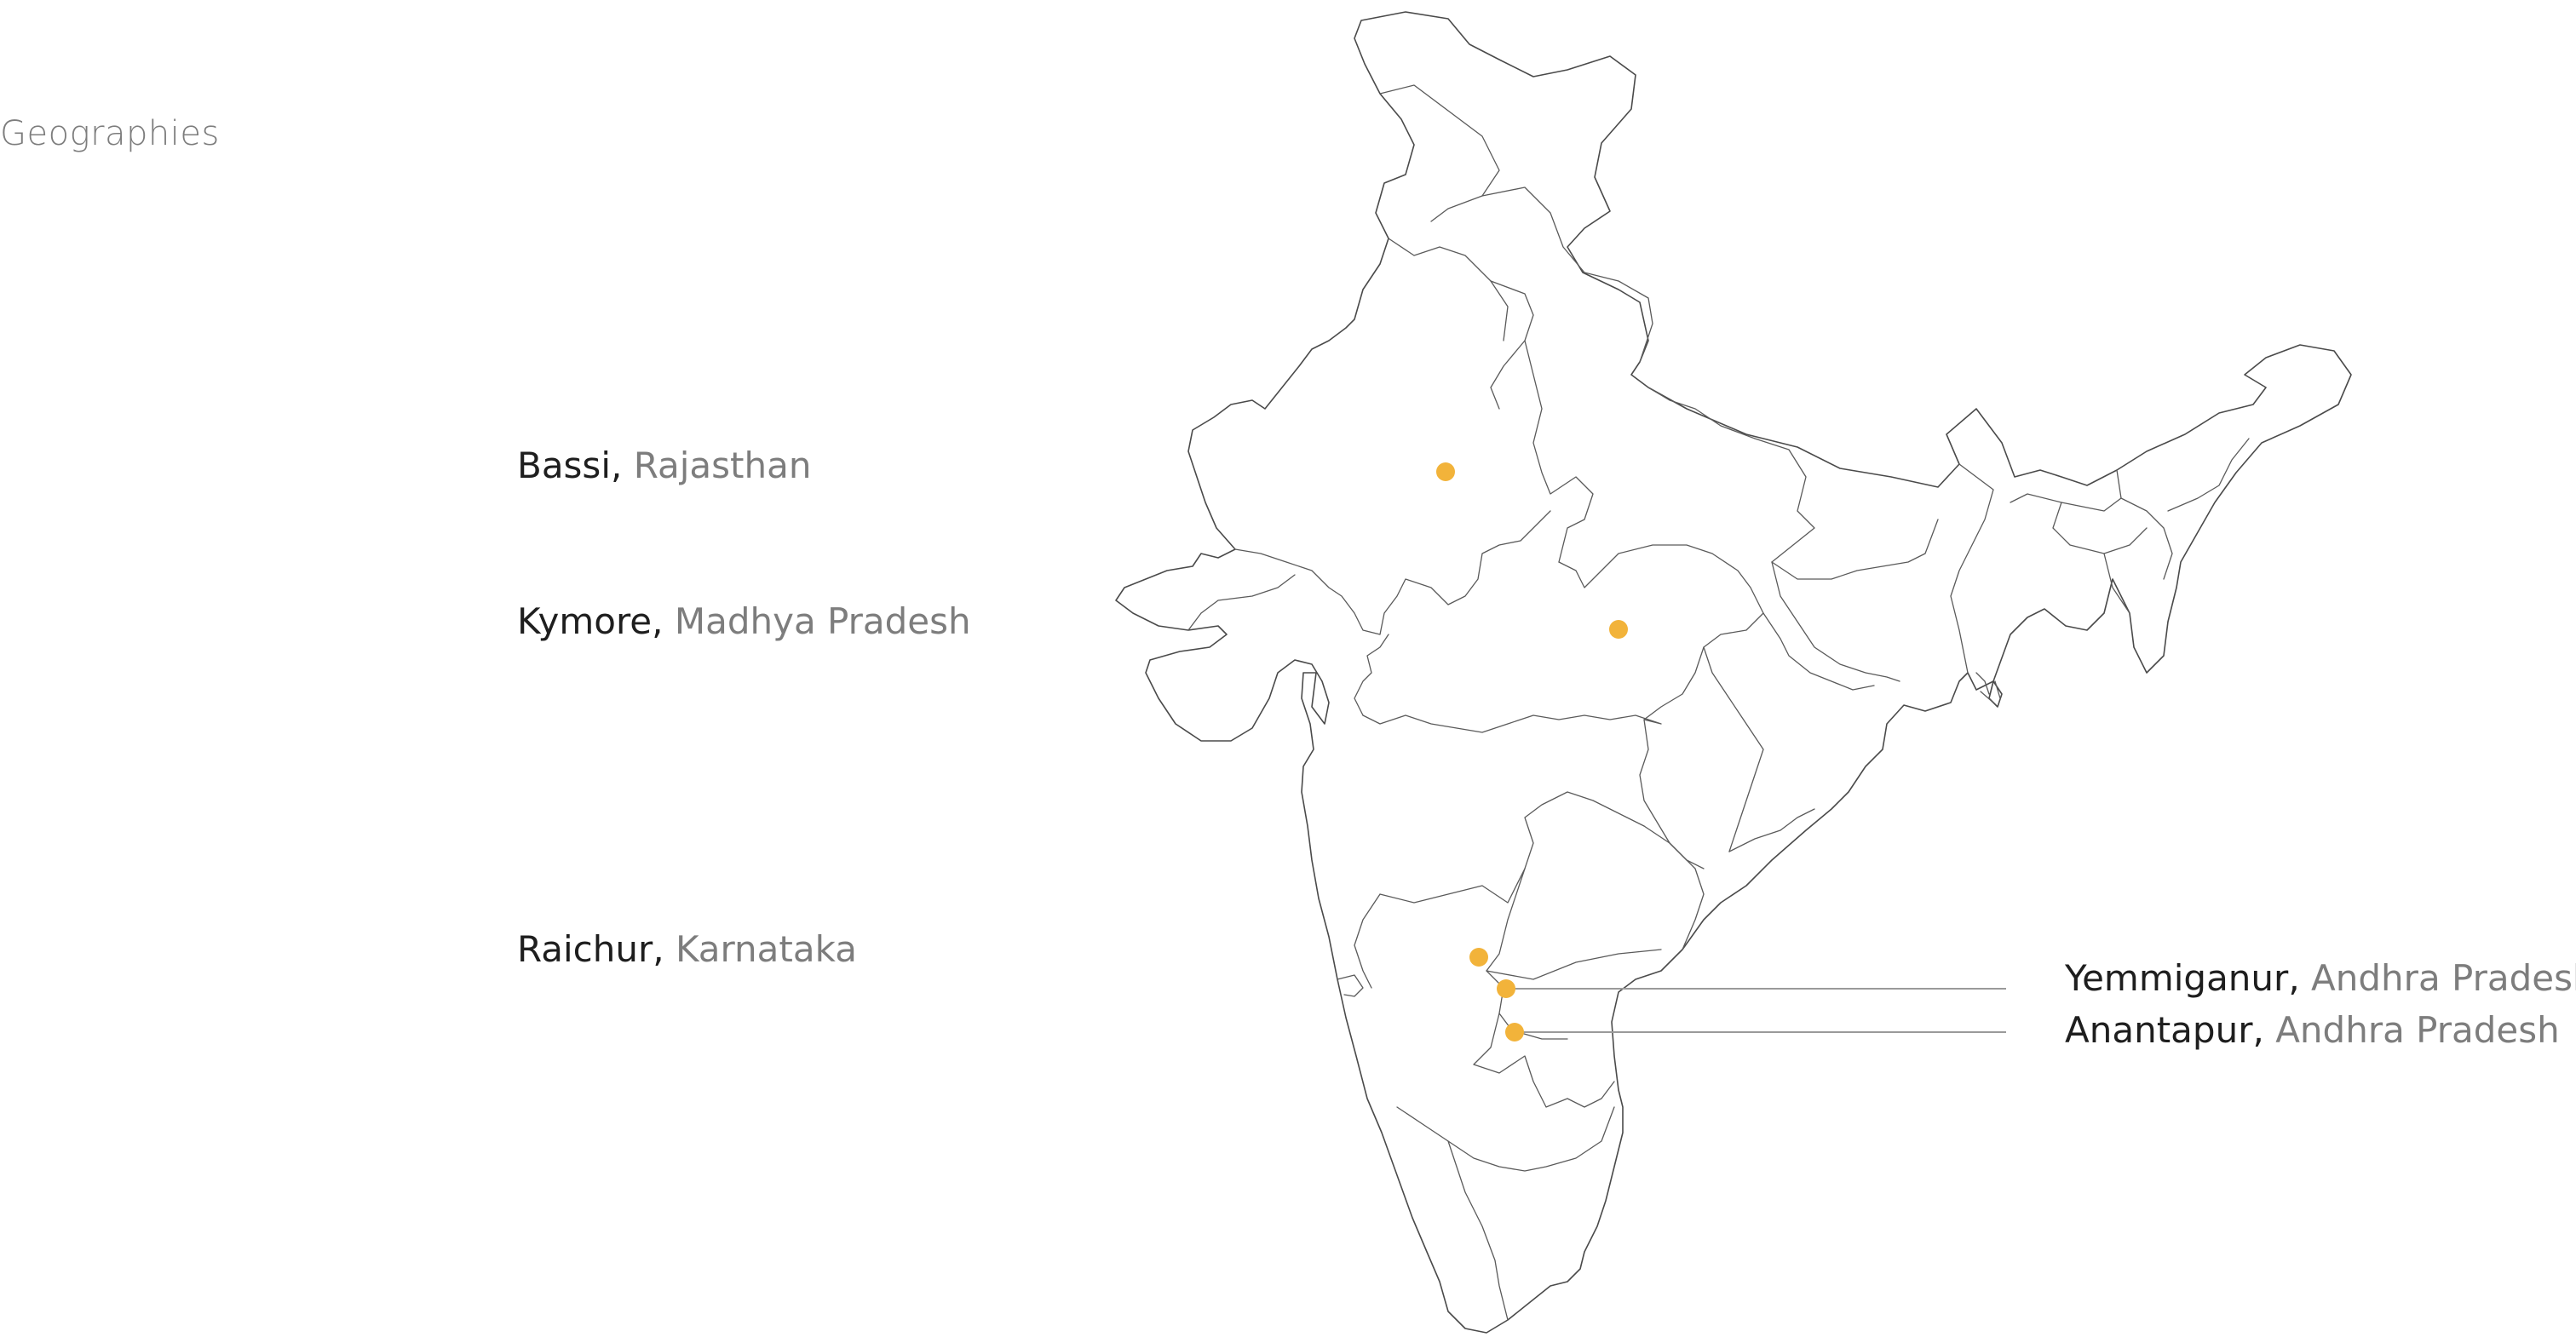  I want to click on town-name: Anantapur, so click(2159, 1030).